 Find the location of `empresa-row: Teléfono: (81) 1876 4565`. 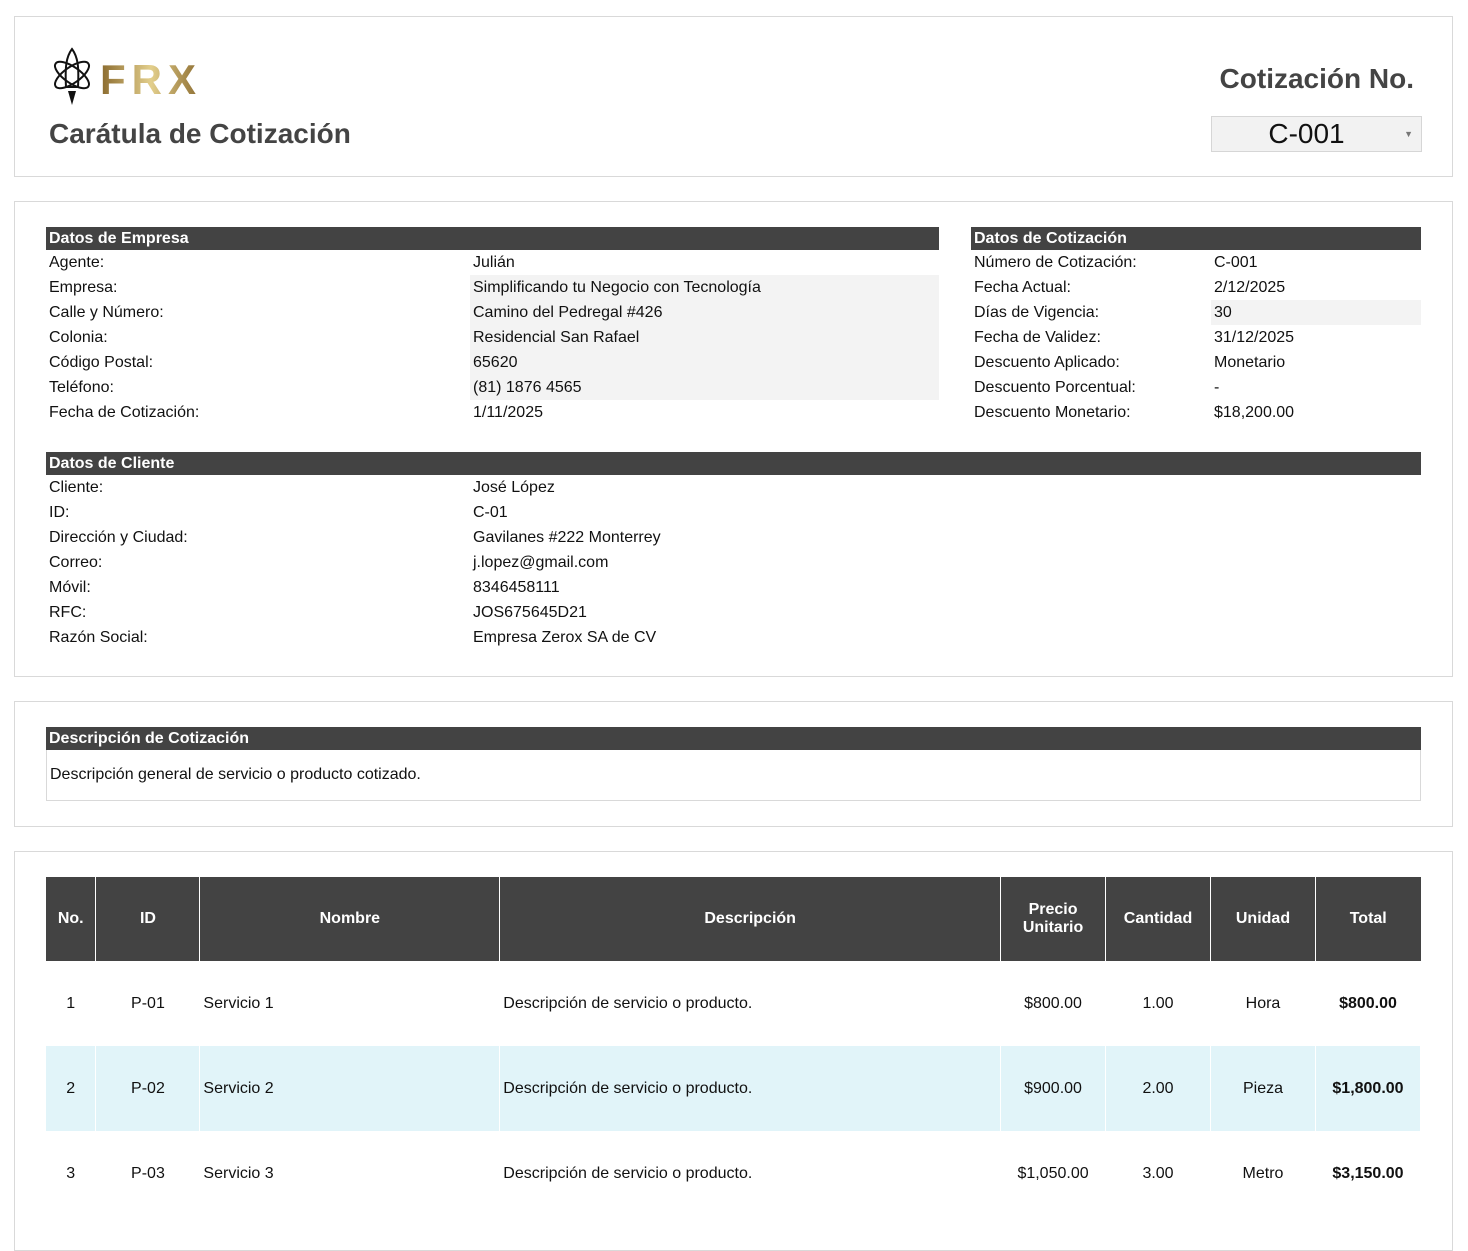

empresa-row: Teléfono: (81) 1876 4565 is located at coordinates (492, 387).